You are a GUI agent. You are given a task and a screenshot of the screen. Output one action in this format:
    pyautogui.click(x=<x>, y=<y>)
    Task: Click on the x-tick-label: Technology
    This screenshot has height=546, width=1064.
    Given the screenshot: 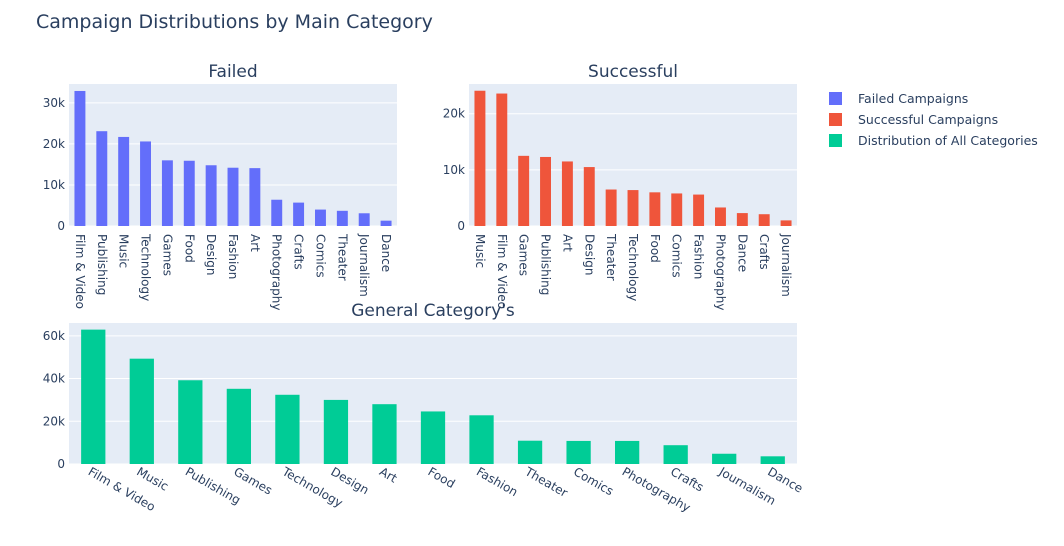 What is the action you would take?
    pyautogui.click(x=633, y=267)
    